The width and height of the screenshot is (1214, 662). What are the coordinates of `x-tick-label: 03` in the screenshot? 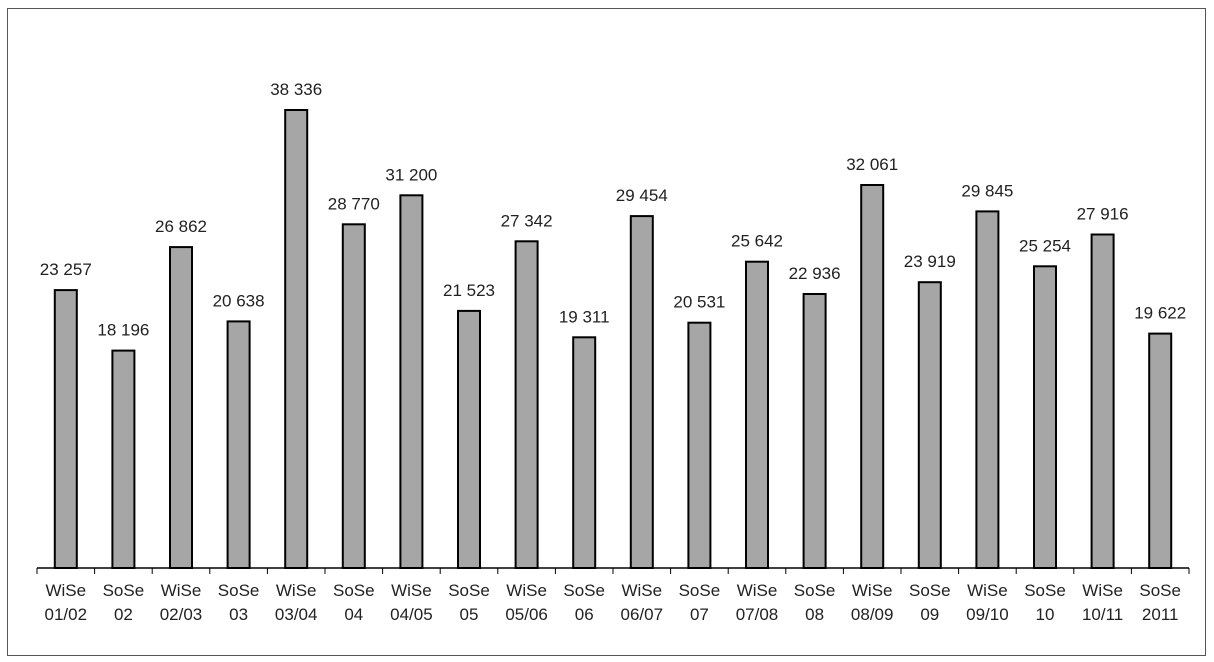 It's located at (238, 614).